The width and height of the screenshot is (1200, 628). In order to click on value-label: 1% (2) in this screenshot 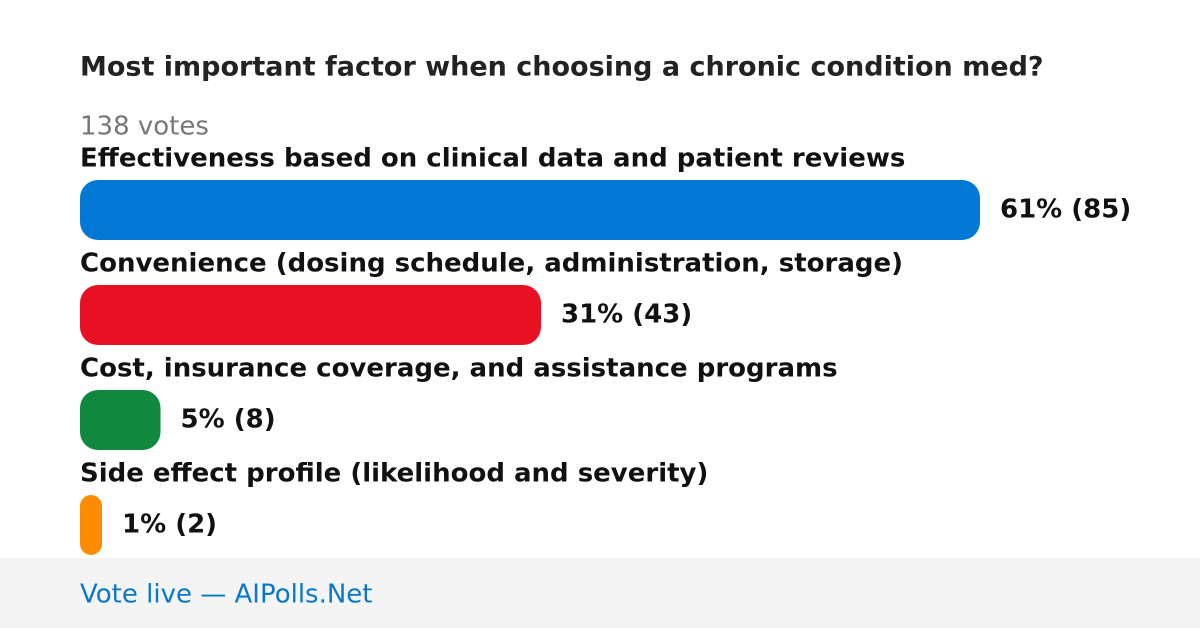, I will do `click(169, 525)`.